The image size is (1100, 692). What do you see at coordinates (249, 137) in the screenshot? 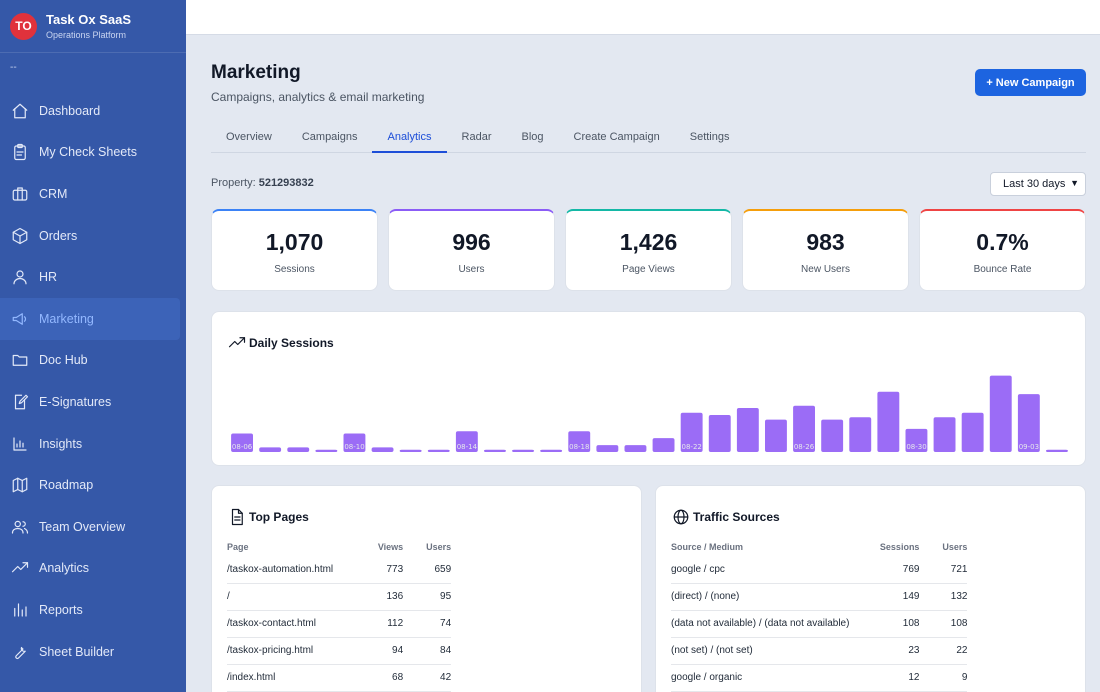
I see `tab-overview: Overview` at bounding box center [249, 137].